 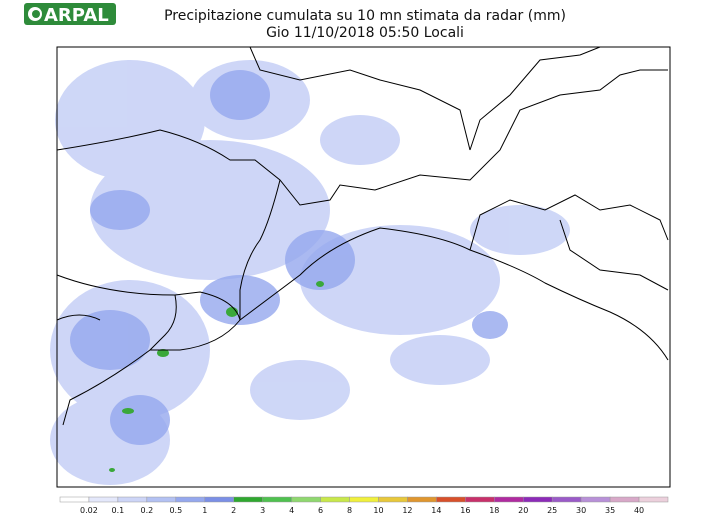 I want to click on legend-label: 18, so click(x=494, y=510).